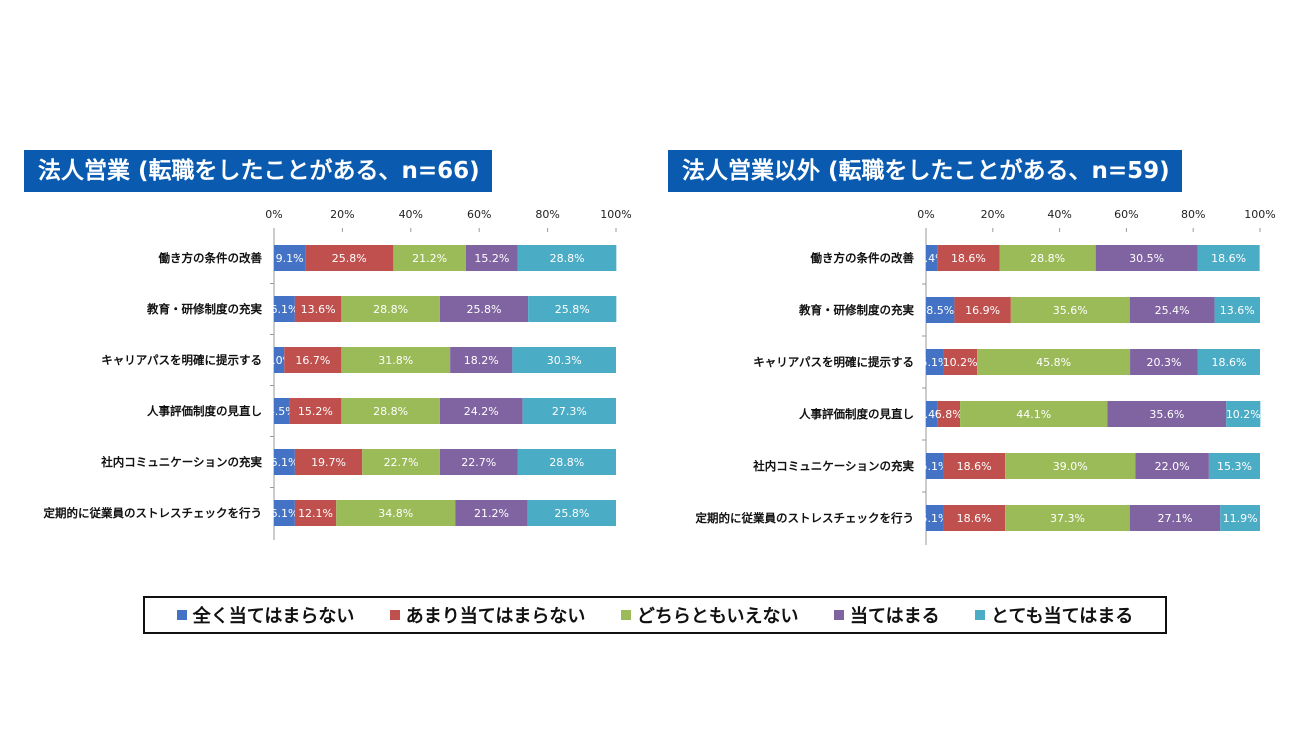  I want to click on bar-value-label: 22.0%, so click(1172, 466).